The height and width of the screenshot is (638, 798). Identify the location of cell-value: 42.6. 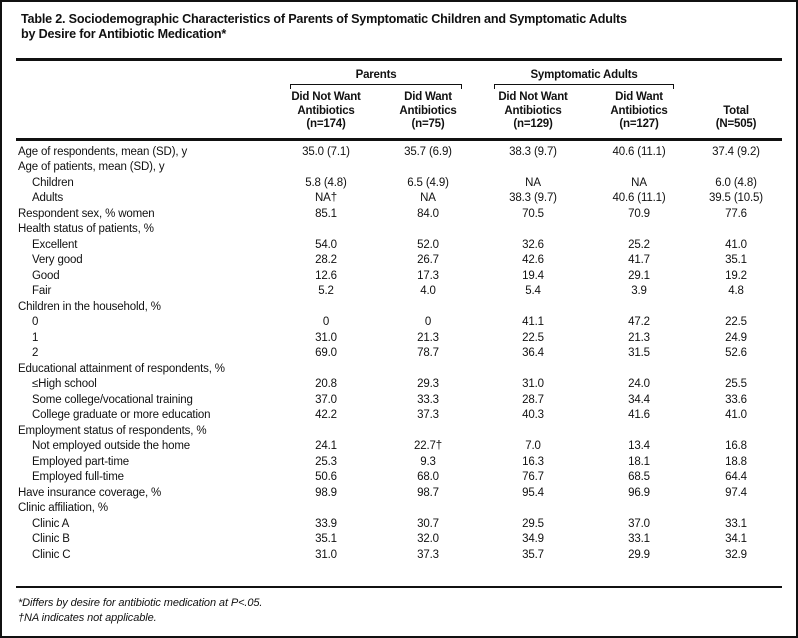
(533, 260).